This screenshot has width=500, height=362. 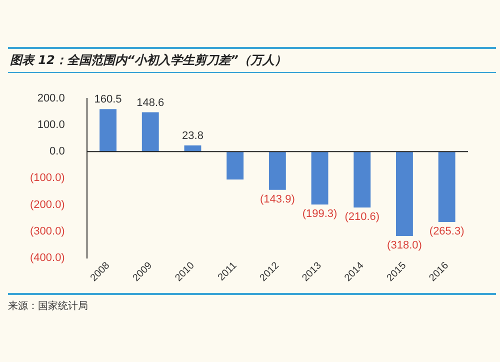 What do you see at coordinates (51, 98) in the screenshot?
I see `y-tick-label: 200.0` at bounding box center [51, 98].